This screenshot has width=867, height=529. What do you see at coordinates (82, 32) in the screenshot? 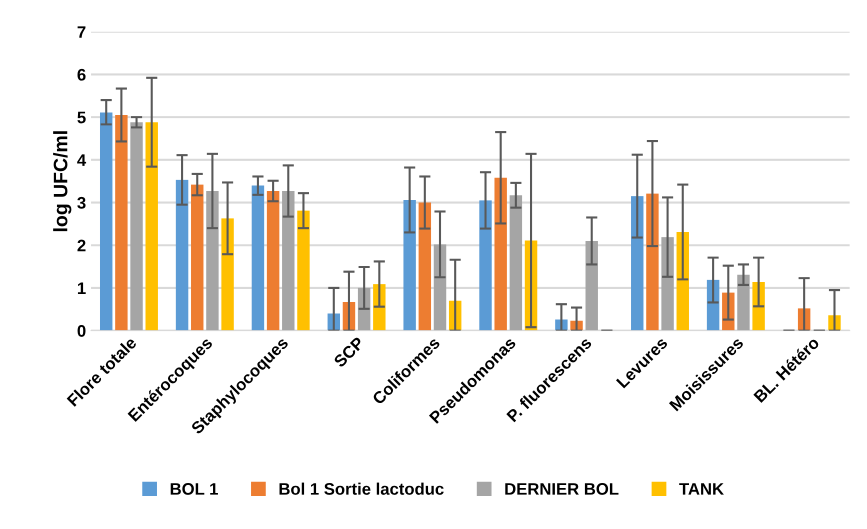
I see `y-tick-label: 7` at bounding box center [82, 32].